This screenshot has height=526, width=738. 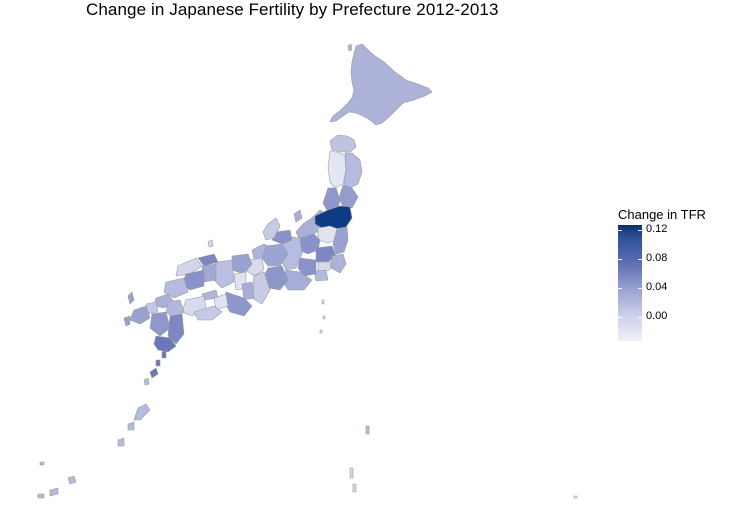 I want to click on region-kumamoto, so click(x=160, y=324).